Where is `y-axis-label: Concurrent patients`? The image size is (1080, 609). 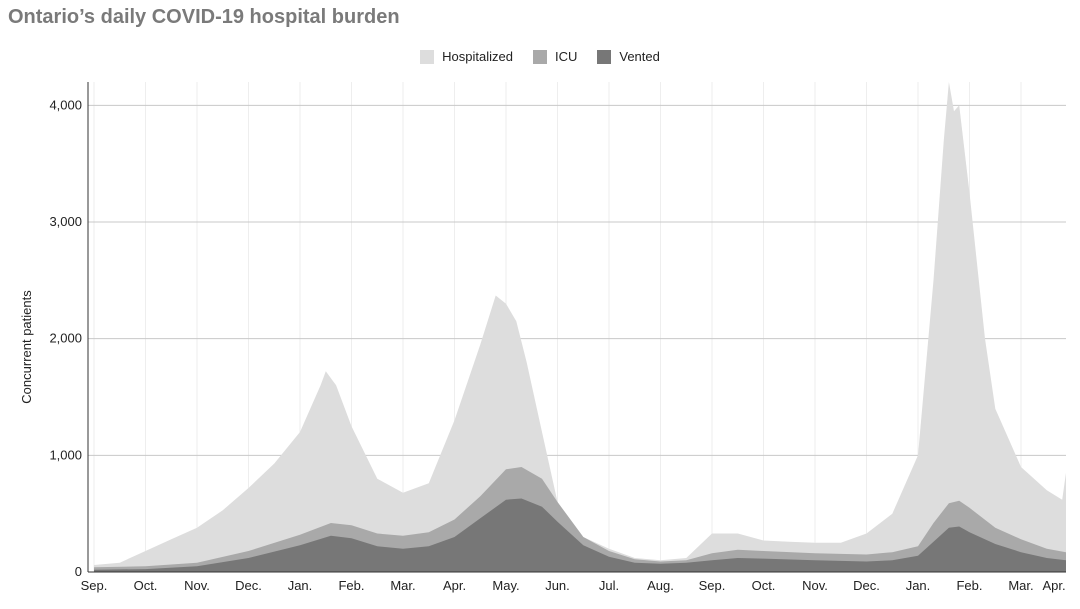
y-axis-label: Concurrent patients is located at coordinates (26, 347).